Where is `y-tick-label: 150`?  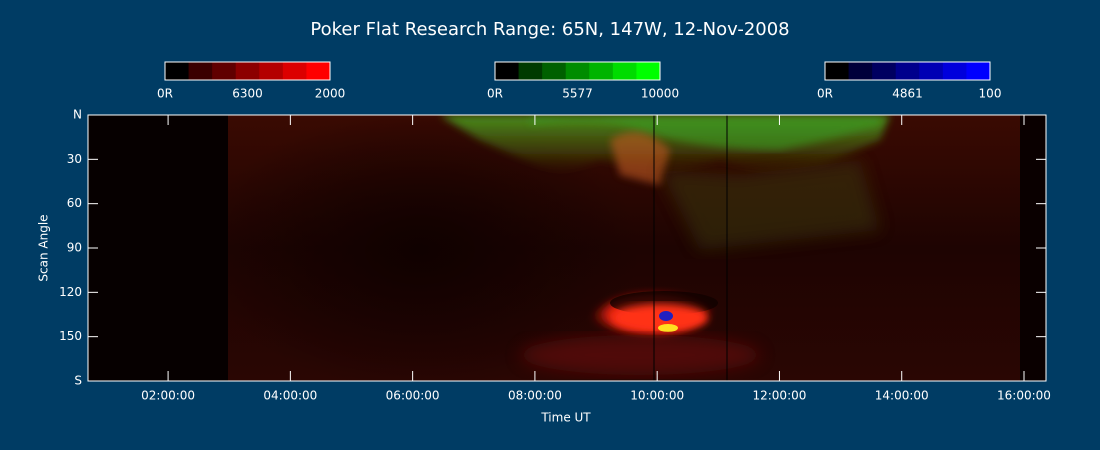 y-tick-label: 150 is located at coordinates (70, 336).